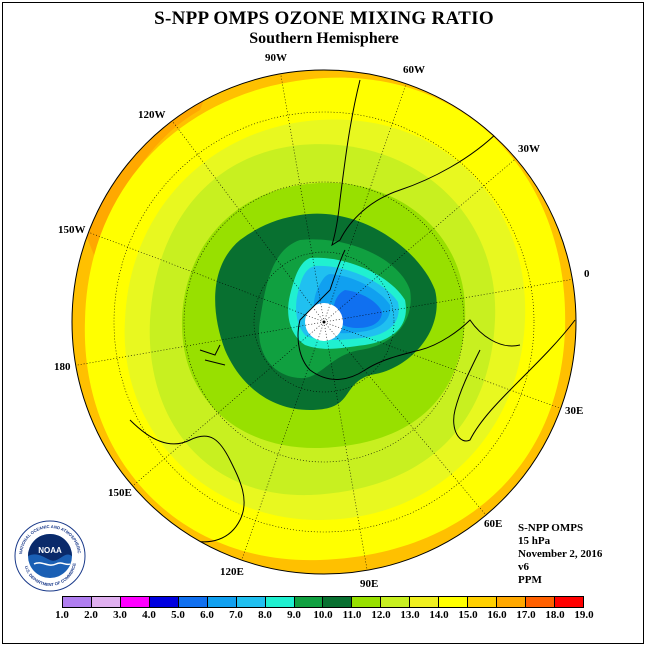  I want to click on colorbar-tick-label: 8.0, so click(265, 615).